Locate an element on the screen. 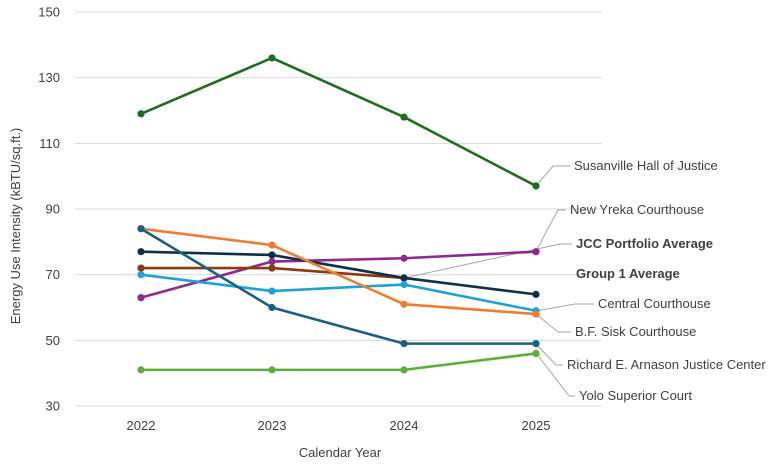 The image size is (782, 466). leader-line-central-courthouse is located at coordinates (564, 307).